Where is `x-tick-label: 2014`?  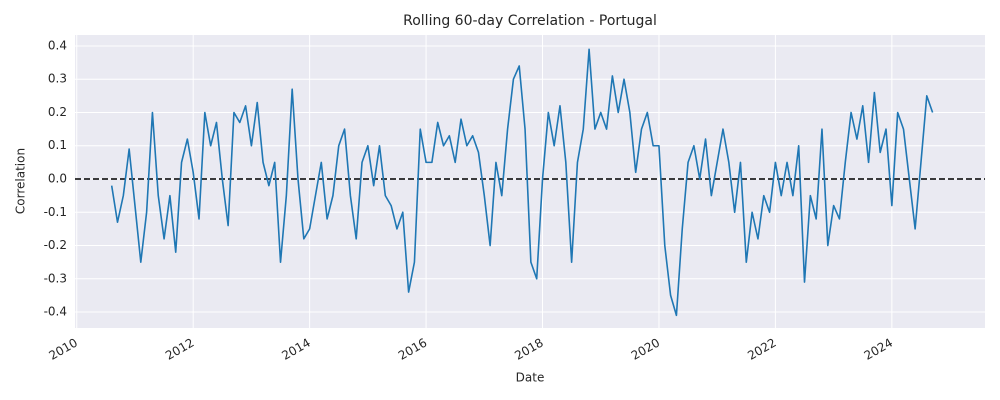
x-tick-label: 2014 is located at coordinates (295, 349).